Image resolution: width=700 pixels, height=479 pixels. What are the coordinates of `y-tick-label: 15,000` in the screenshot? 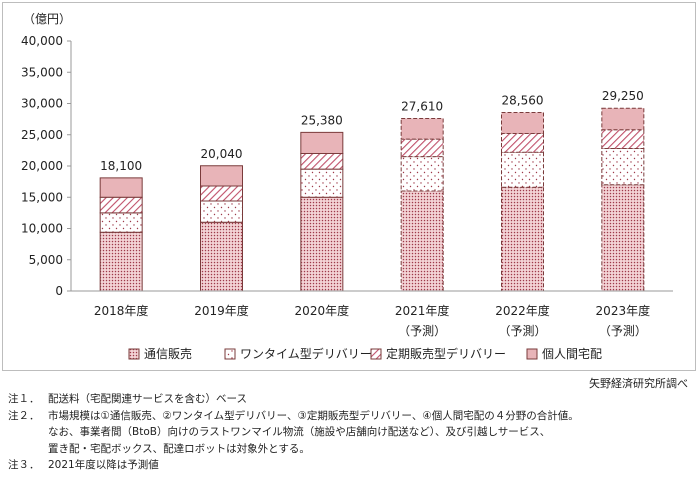 It's located at (42, 197).